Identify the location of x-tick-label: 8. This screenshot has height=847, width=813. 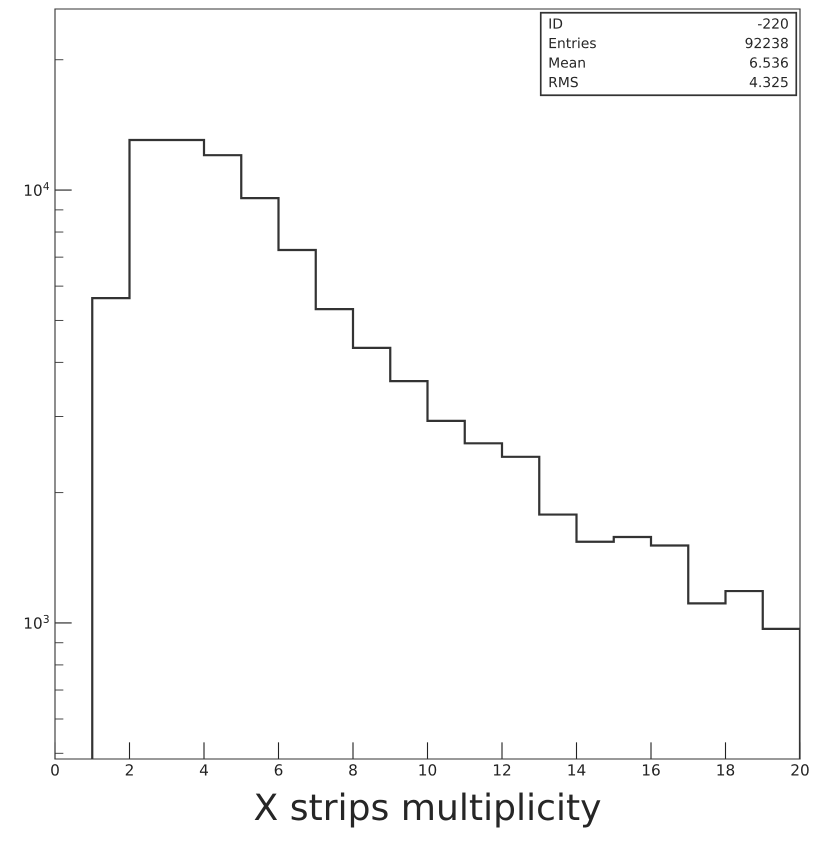
(353, 770).